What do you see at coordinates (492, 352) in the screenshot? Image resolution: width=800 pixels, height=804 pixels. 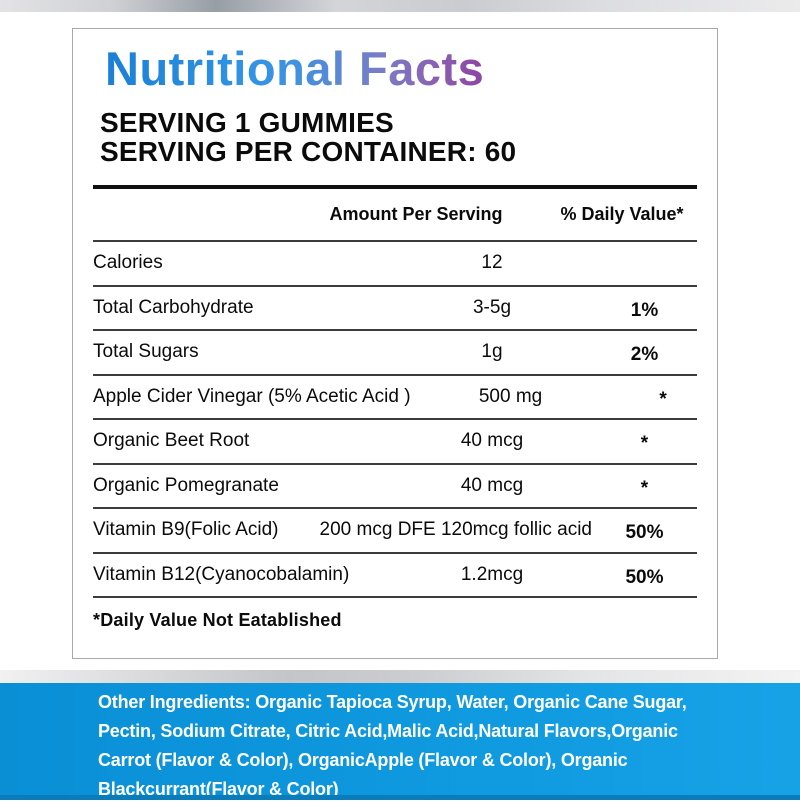 I see `nutrient-amount: 1g` at bounding box center [492, 352].